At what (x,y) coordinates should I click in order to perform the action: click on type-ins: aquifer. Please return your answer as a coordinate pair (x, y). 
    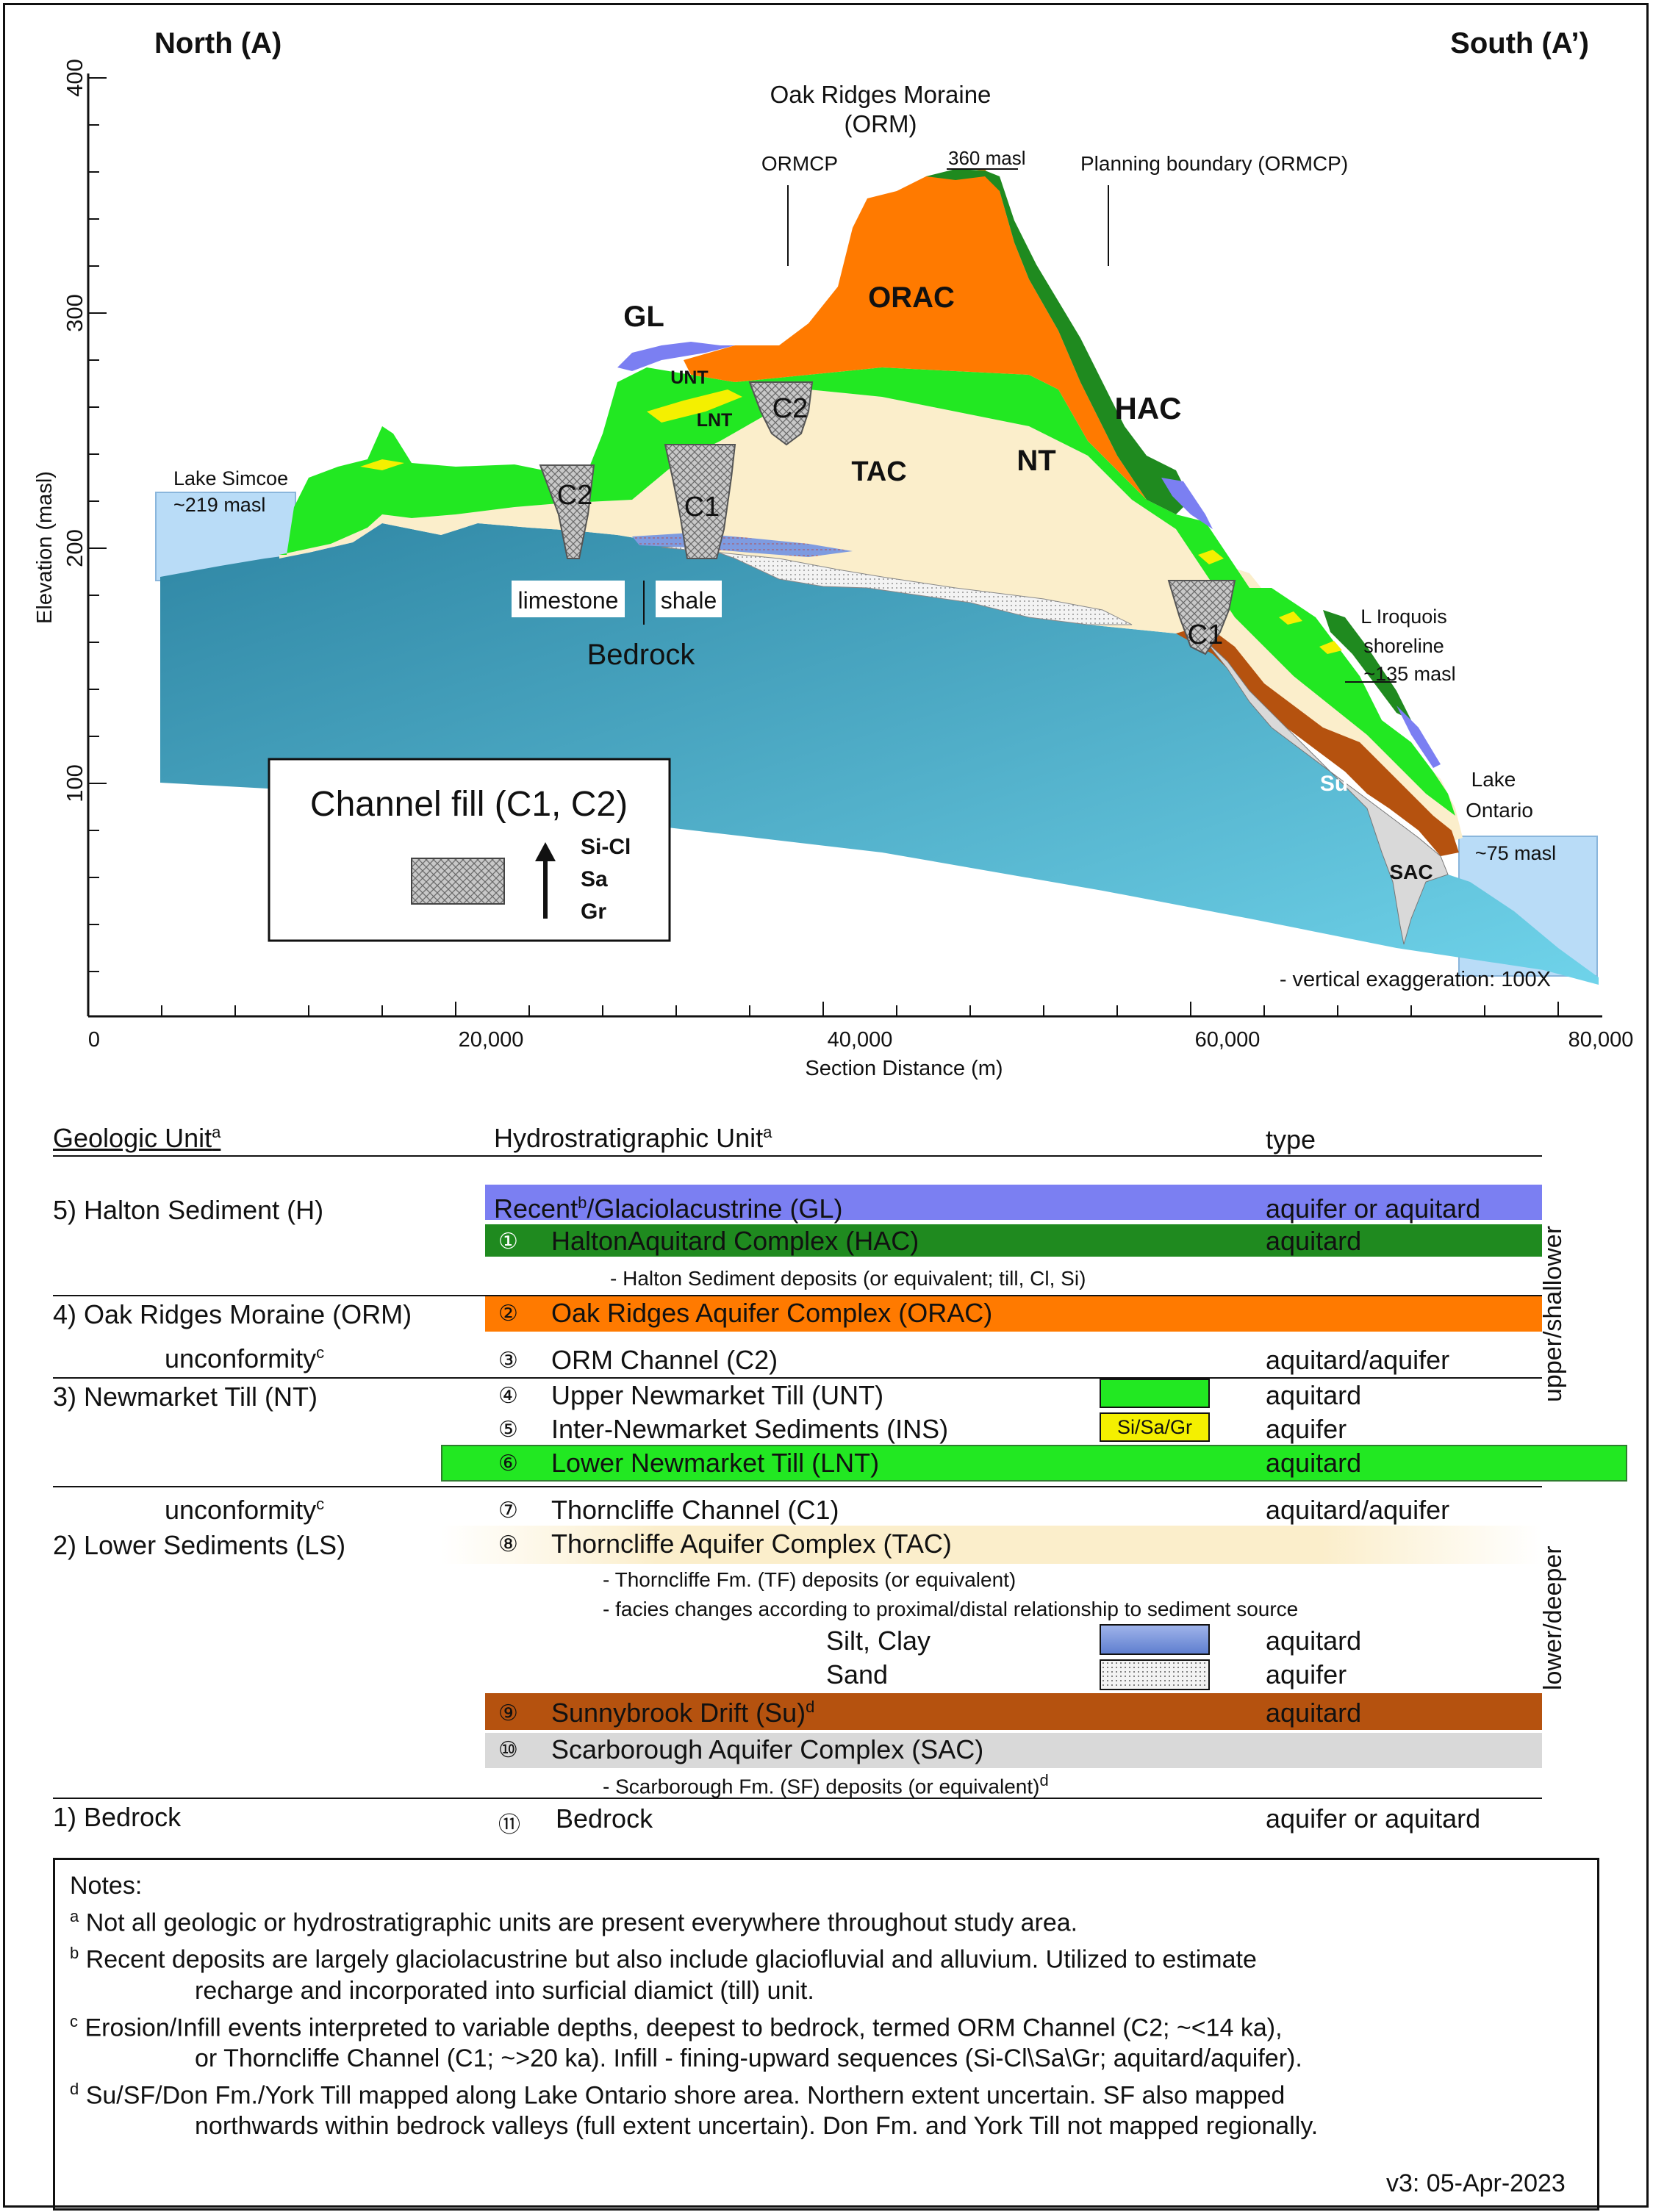
    Looking at the image, I should click on (1306, 1429).